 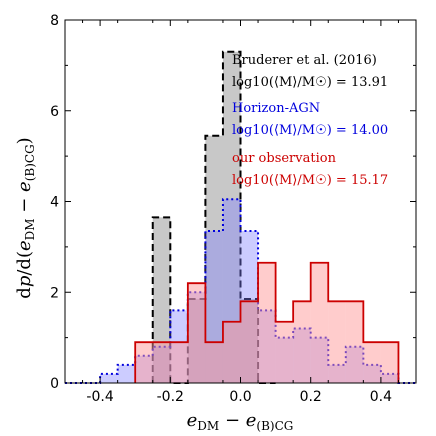 What do you see at coordinates (240, 397) in the screenshot?
I see `x-tick-label: 0.0` at bounding box center [240, 397].